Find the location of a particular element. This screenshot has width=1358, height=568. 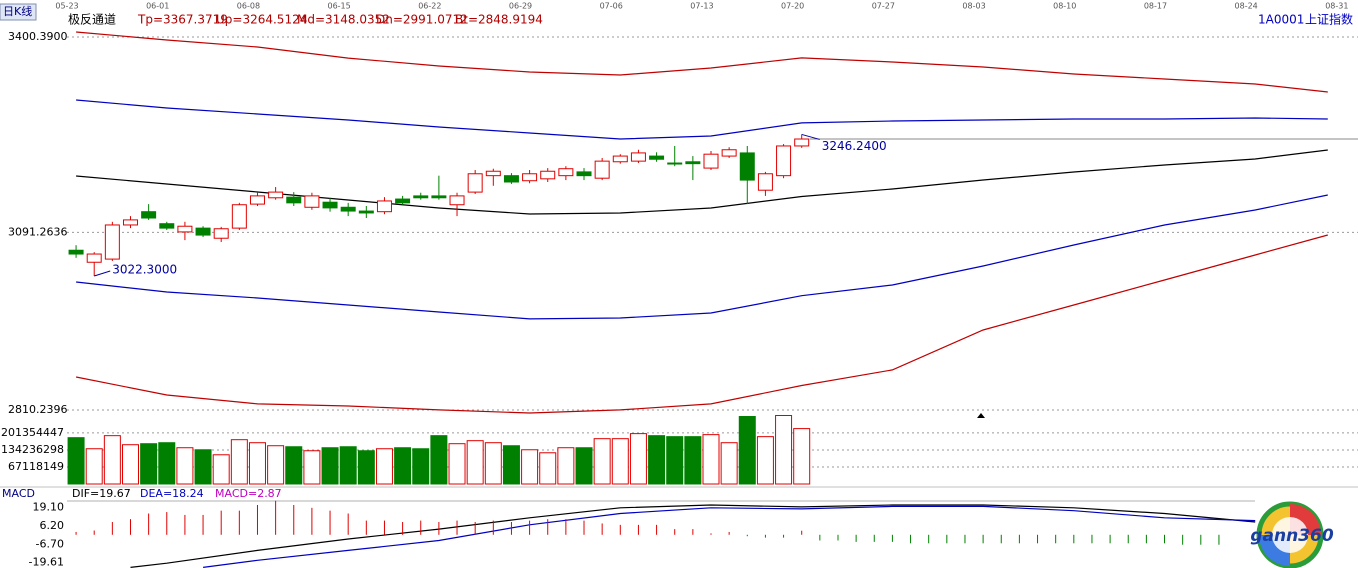

annotation-leader is located at coordinates (102, 273).